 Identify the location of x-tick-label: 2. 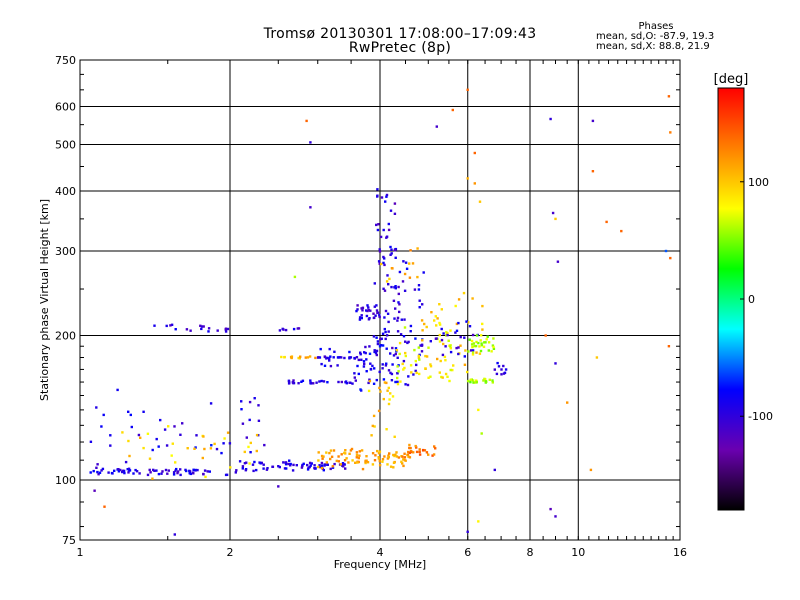
(230, 552).